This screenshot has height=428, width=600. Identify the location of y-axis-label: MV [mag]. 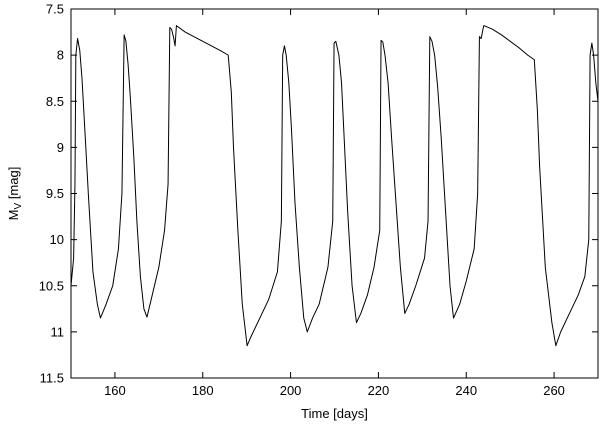
(15, 194).